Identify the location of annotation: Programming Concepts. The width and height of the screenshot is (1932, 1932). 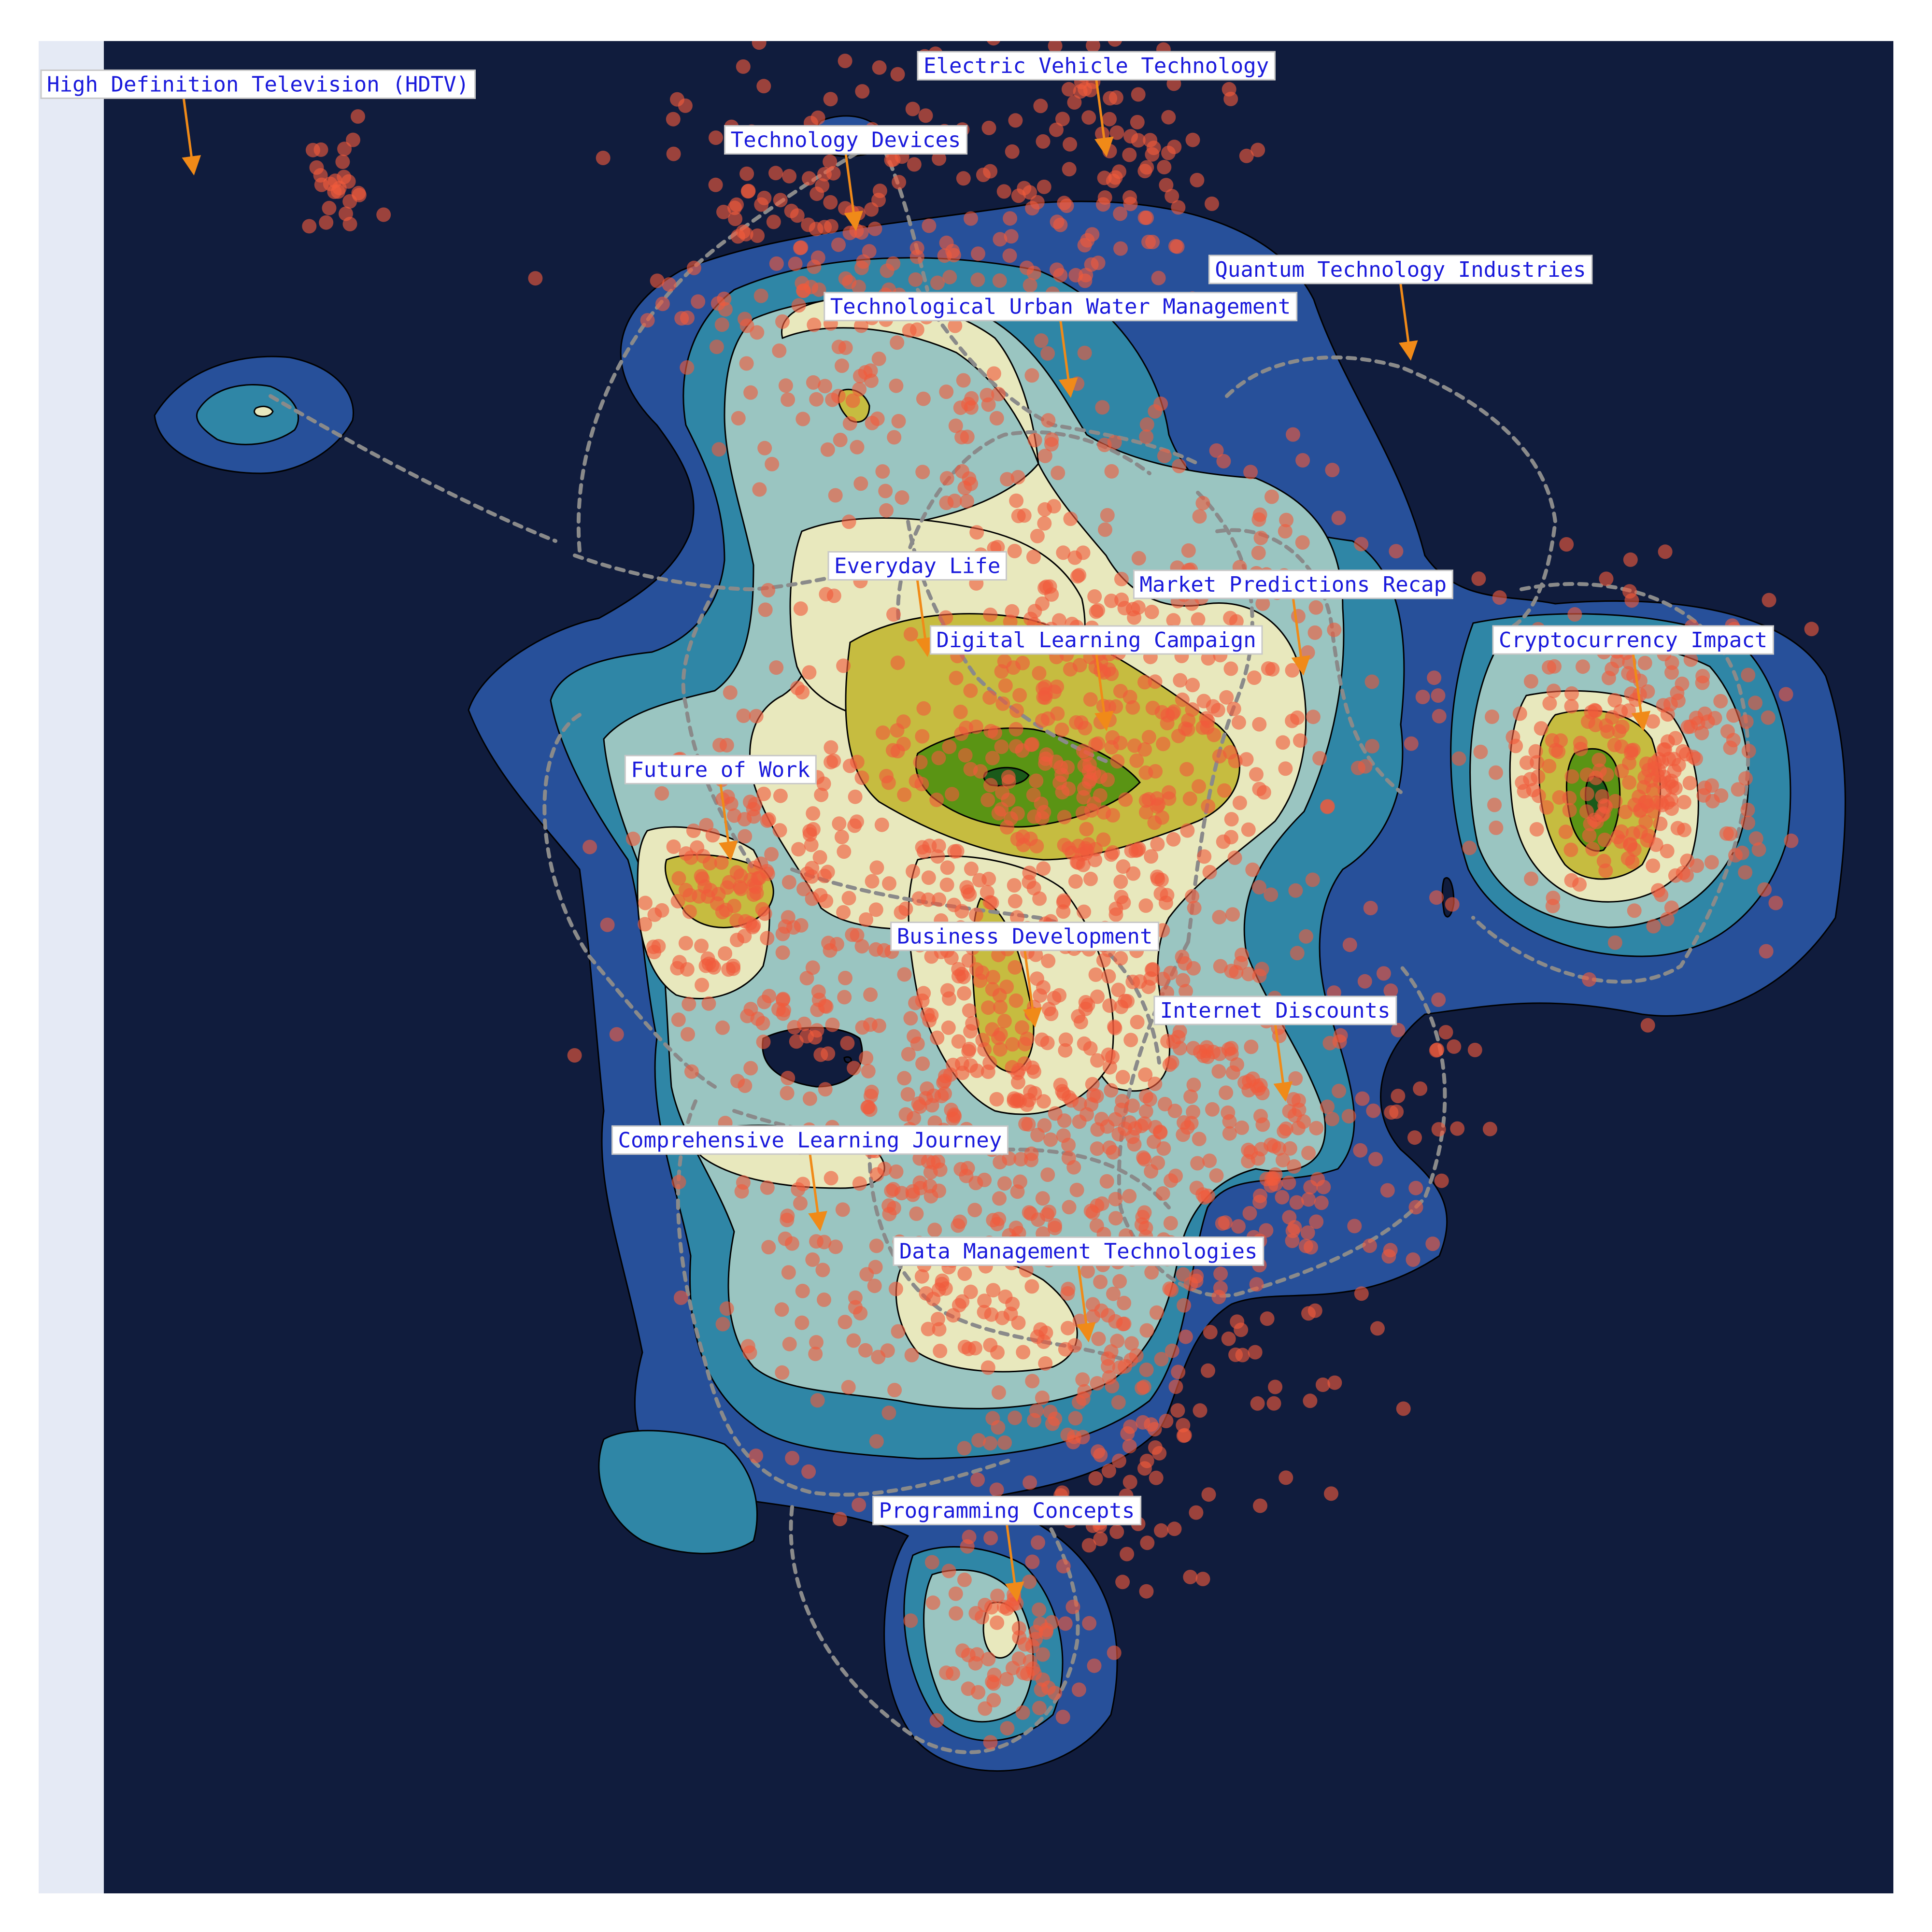
(1007, 1548).